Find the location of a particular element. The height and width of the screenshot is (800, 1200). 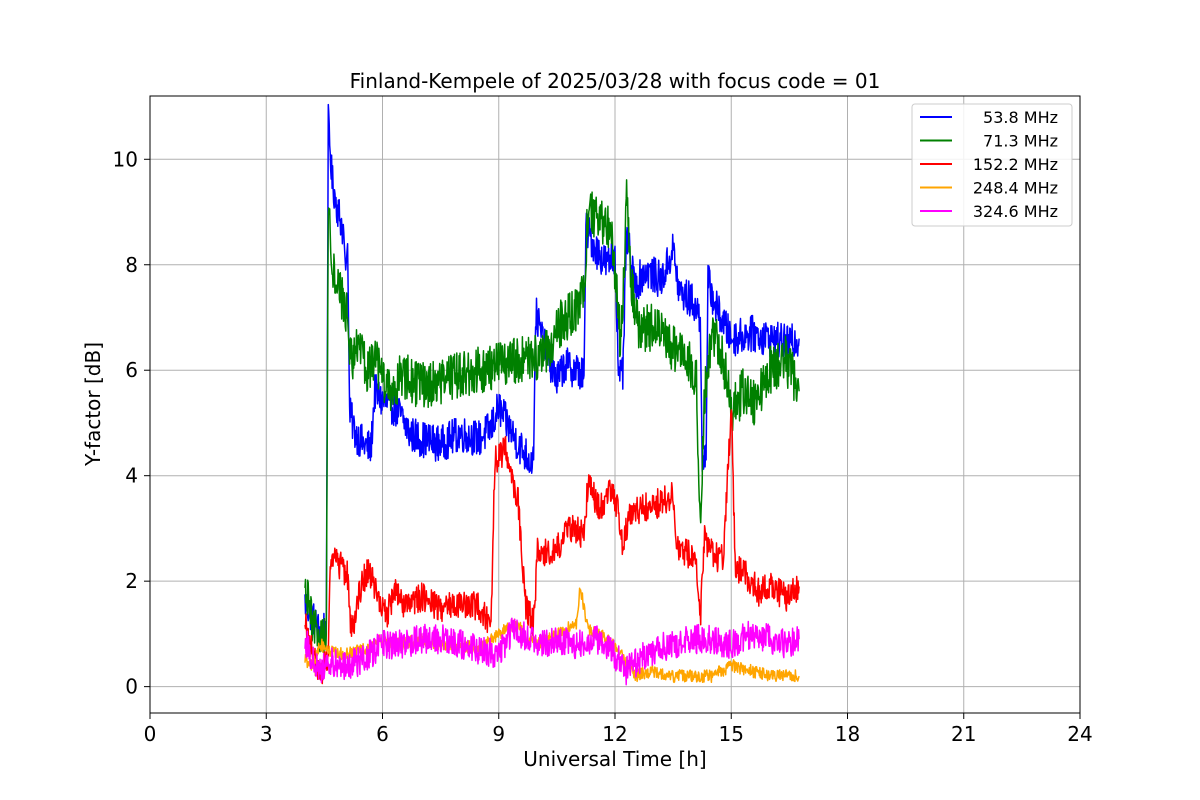

y-axis: 0 2 4 6 8 10 is located at coordinates (131, 423).